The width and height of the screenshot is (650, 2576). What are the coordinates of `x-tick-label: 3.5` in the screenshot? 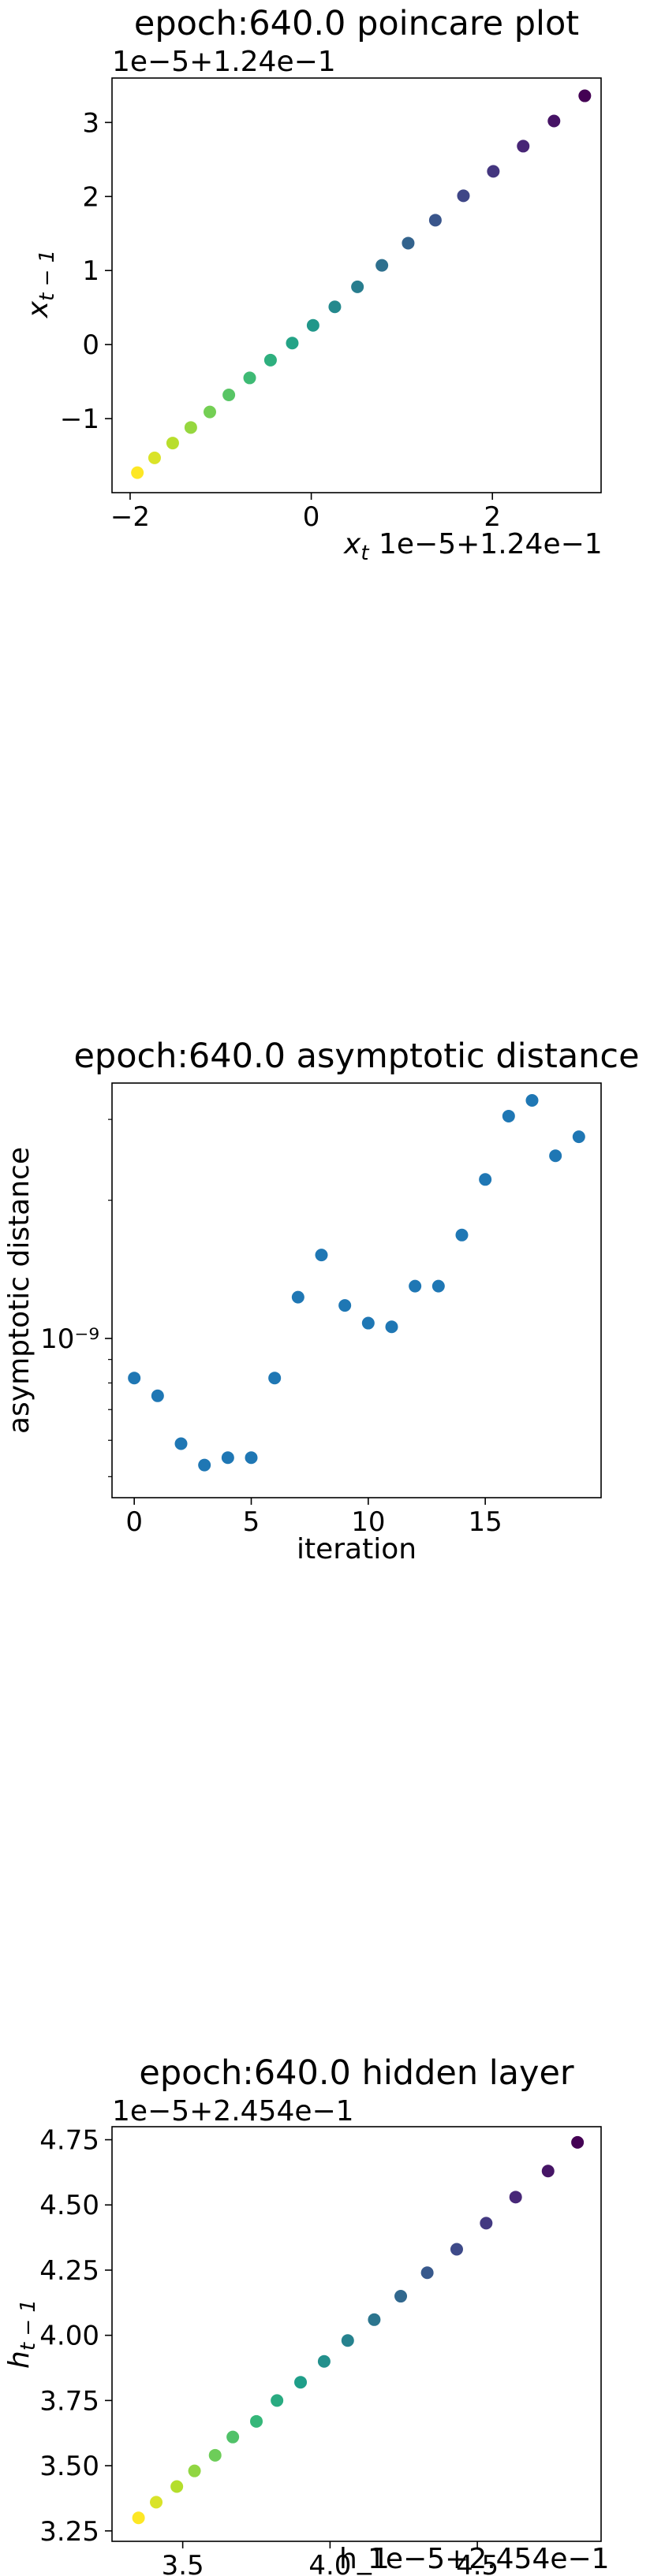 It's located at (183, 2563).